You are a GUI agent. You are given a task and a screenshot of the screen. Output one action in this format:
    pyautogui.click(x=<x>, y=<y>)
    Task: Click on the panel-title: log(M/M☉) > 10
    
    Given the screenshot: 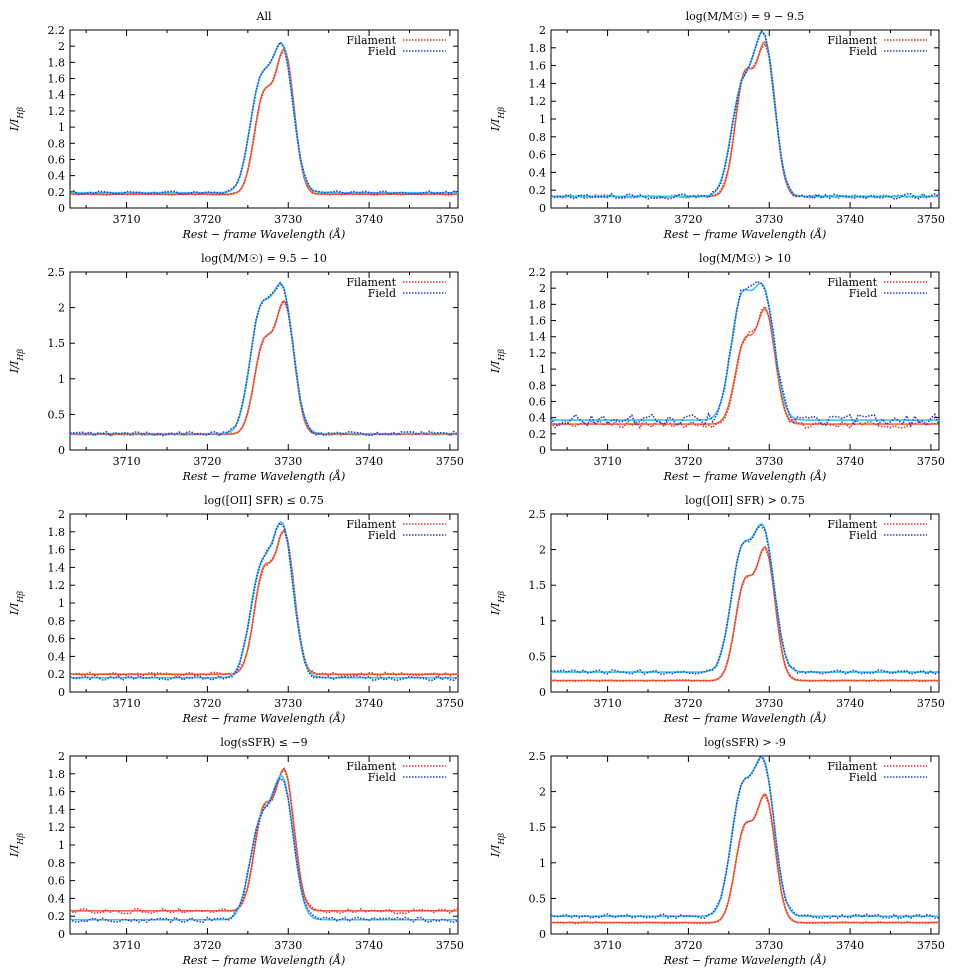 What is the action you would take?
    pyautogui.click(x=745, y=258)
    